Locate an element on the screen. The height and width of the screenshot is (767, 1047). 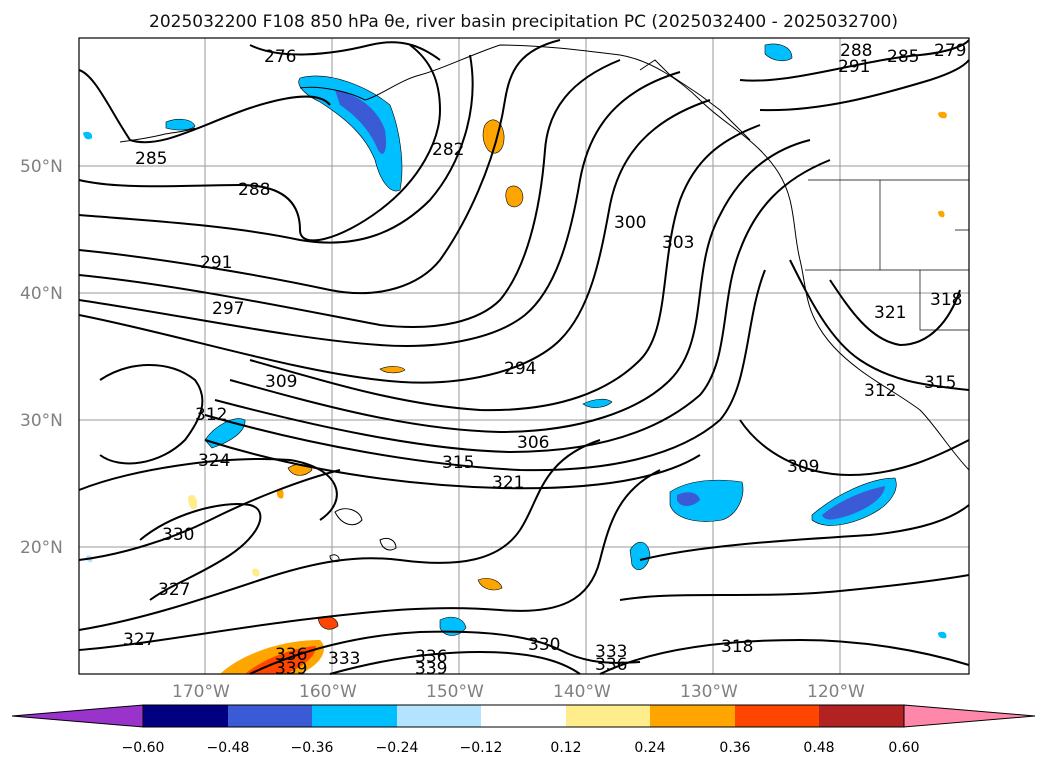
colorbar-tick-label: −0.24 is located at coordinates (397, 748).